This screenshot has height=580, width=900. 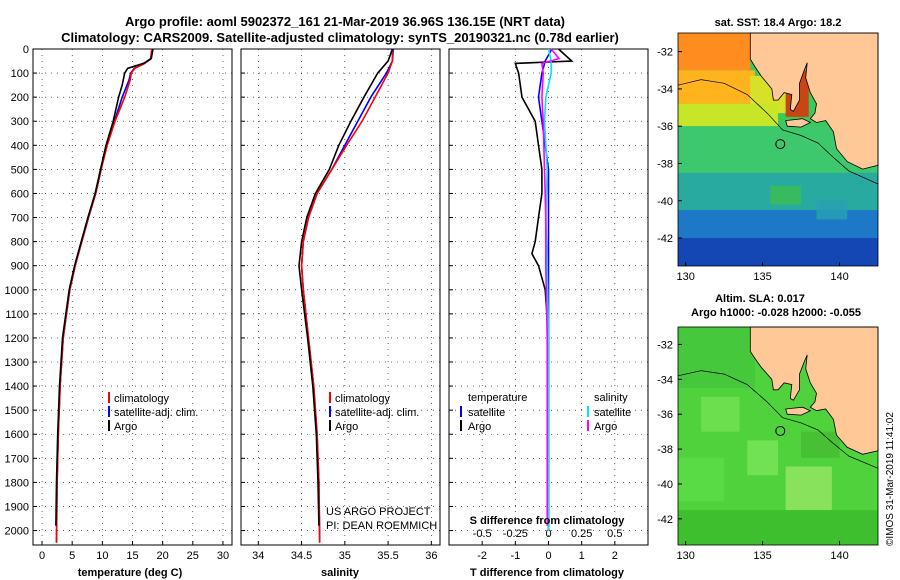 What do you see at coordinates (381, 526) in the screenshot?
I see `pi-label: PI: DEAN ROEMMICH` at bounding box center [381, 526].